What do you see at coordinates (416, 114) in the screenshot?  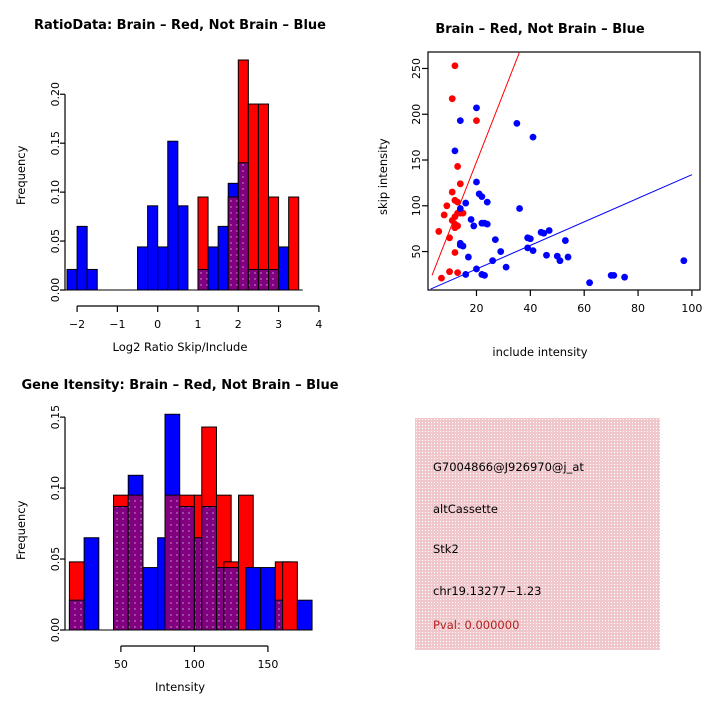 I see `svg-text: 200` at bounding box center [416, 114].